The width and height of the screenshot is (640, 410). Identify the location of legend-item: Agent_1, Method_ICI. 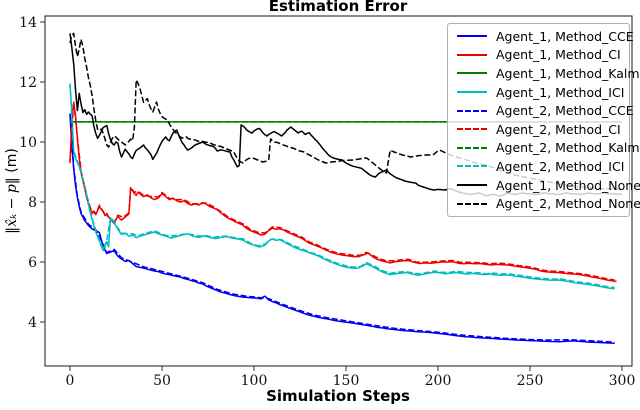
(541, 92).